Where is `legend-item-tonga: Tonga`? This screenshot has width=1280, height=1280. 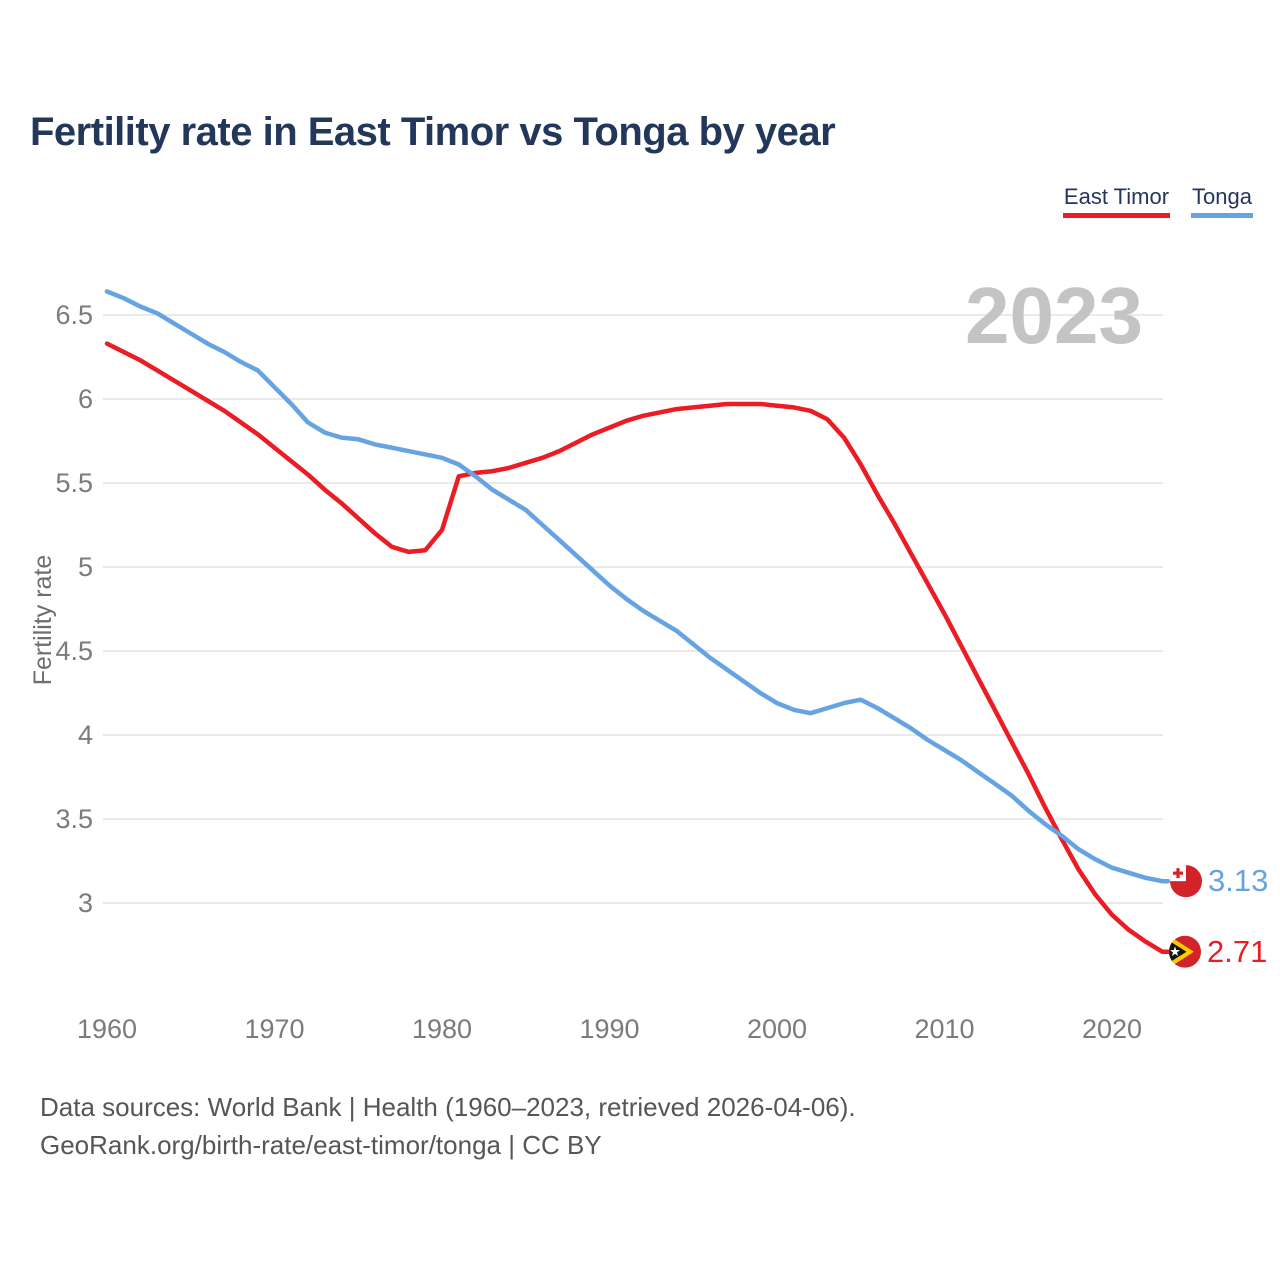
legend-item-tonga: Tonga is located at coordinates (1222, 201).